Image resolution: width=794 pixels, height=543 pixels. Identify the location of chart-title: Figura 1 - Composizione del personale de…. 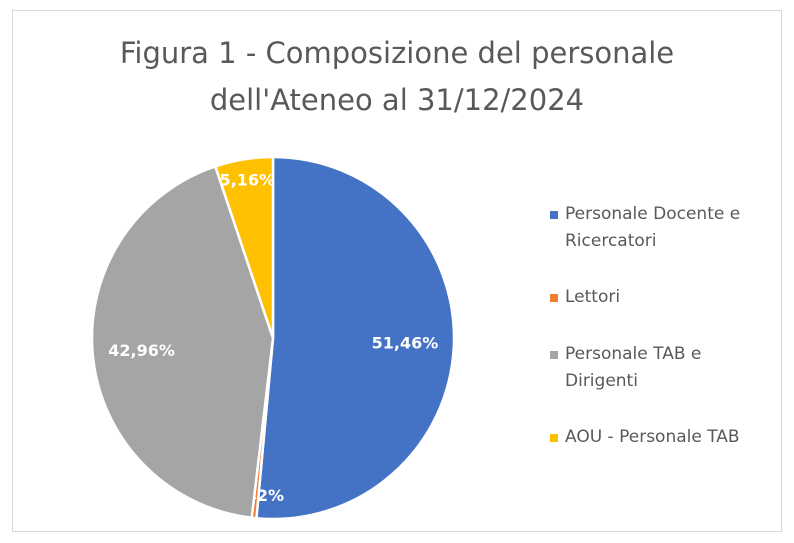
(397, 76).